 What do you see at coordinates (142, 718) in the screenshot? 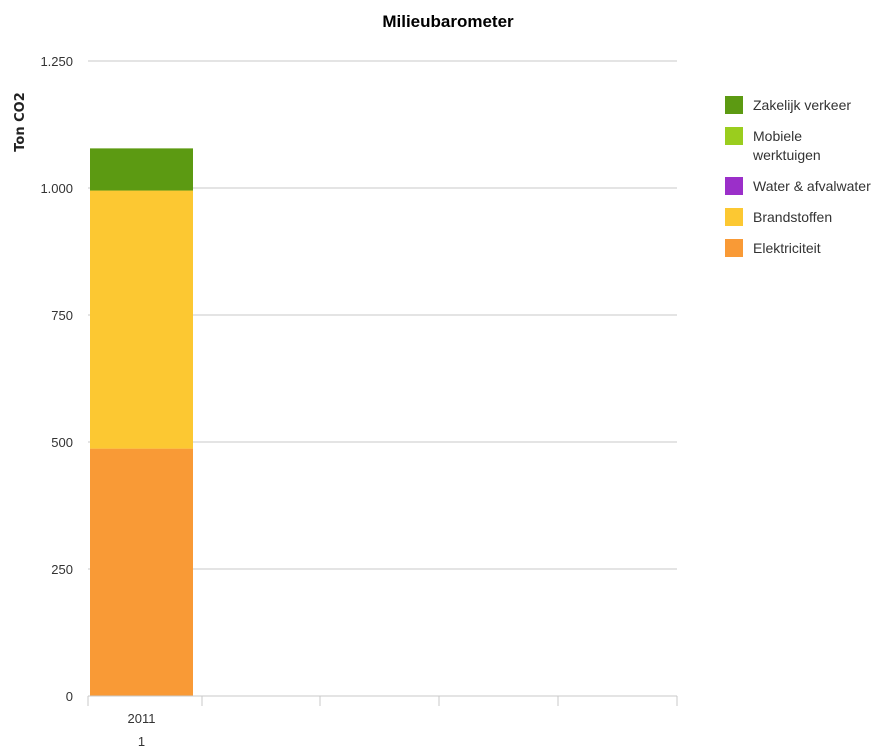
I see `x-tick-label: 2011` at bounding box center [142, 718].